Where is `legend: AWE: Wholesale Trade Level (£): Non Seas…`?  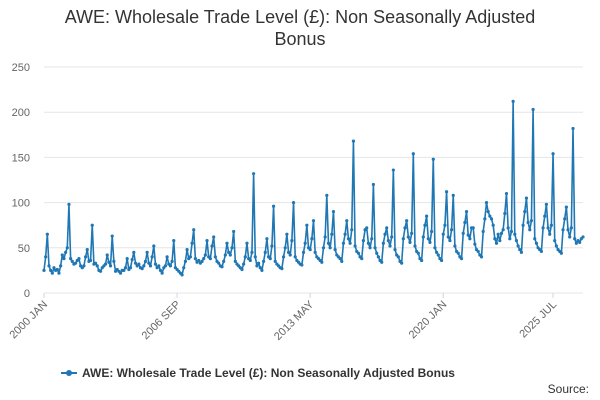 legend: AWE: Wholesale Trade Level (£): Non Seas… is located at coordinates (258, 373).